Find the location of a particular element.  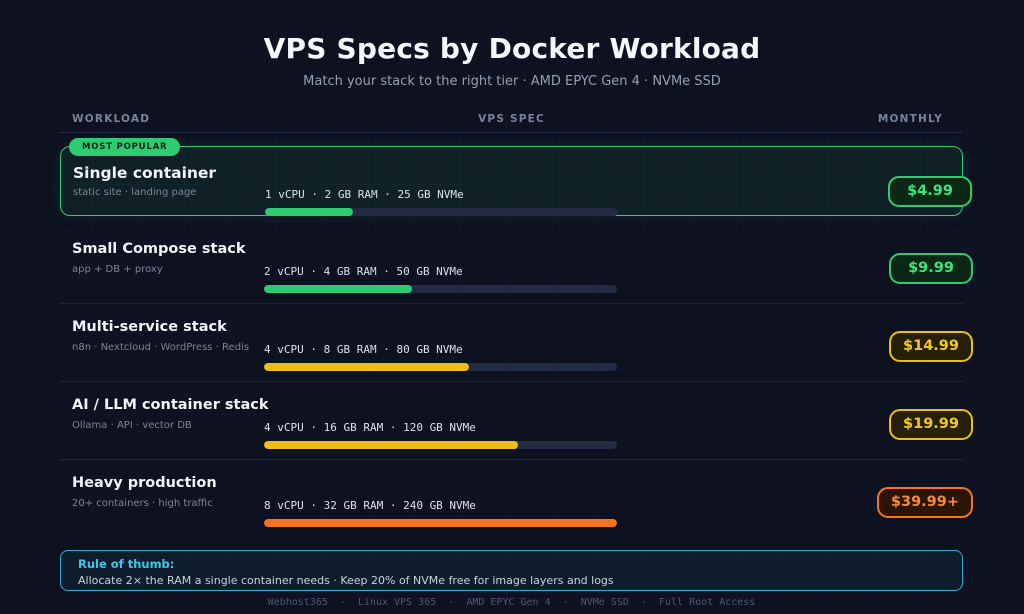

column-header-spec: VPS SPEC is located at coordinates (511, 119).